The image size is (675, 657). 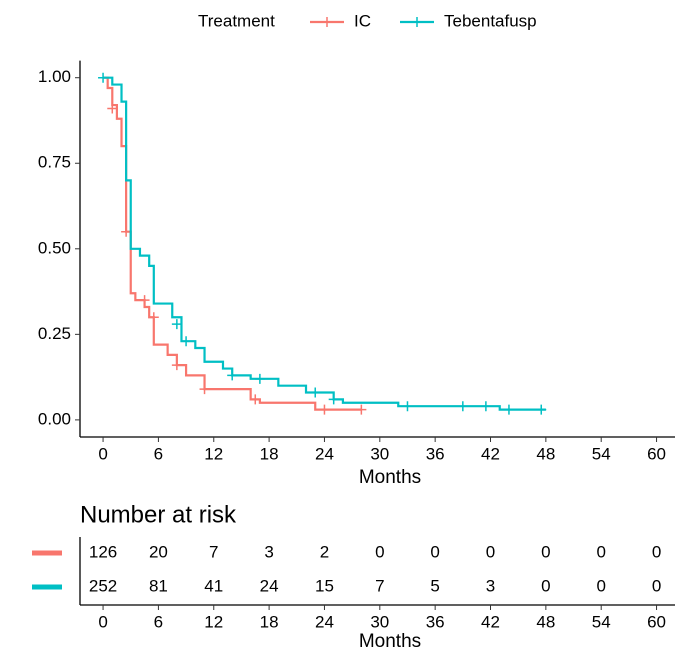 I want to click on legend-label: Tebentafusp, so click(x=490, y=20).